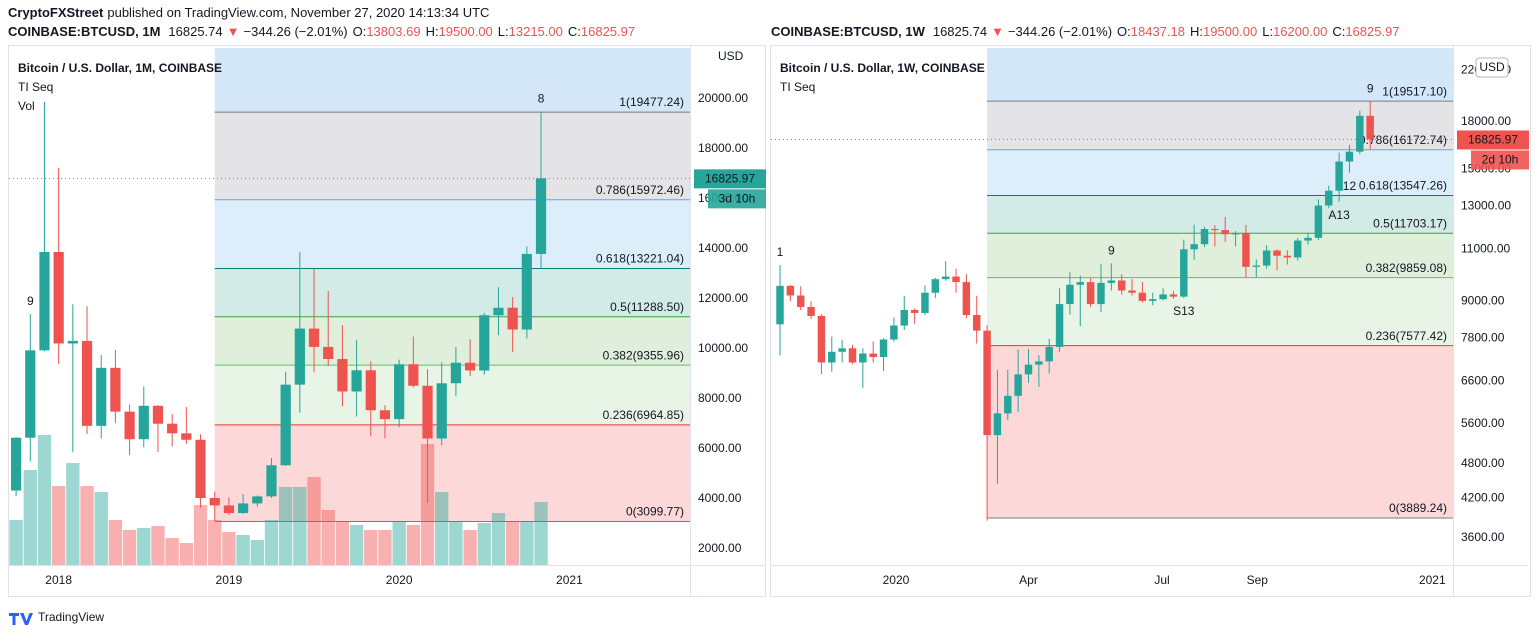 The height and width of the screenshot is (638, 1536). Describe the element at coordinates (780, 252) in the screenshot. I see `td-label: 1` at that location.